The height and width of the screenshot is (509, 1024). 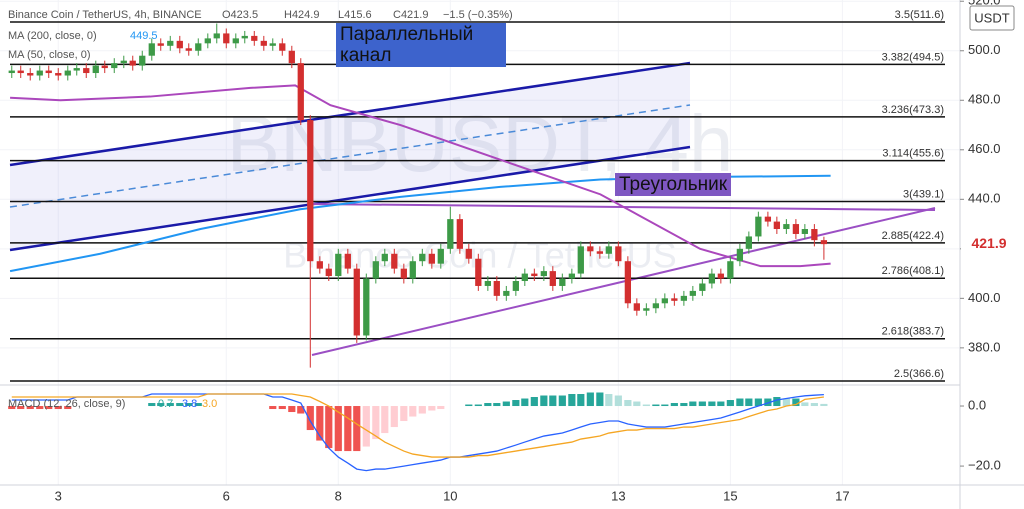 I want to click on fib-label: 2.885(422.4), so click(x=913, y=236).